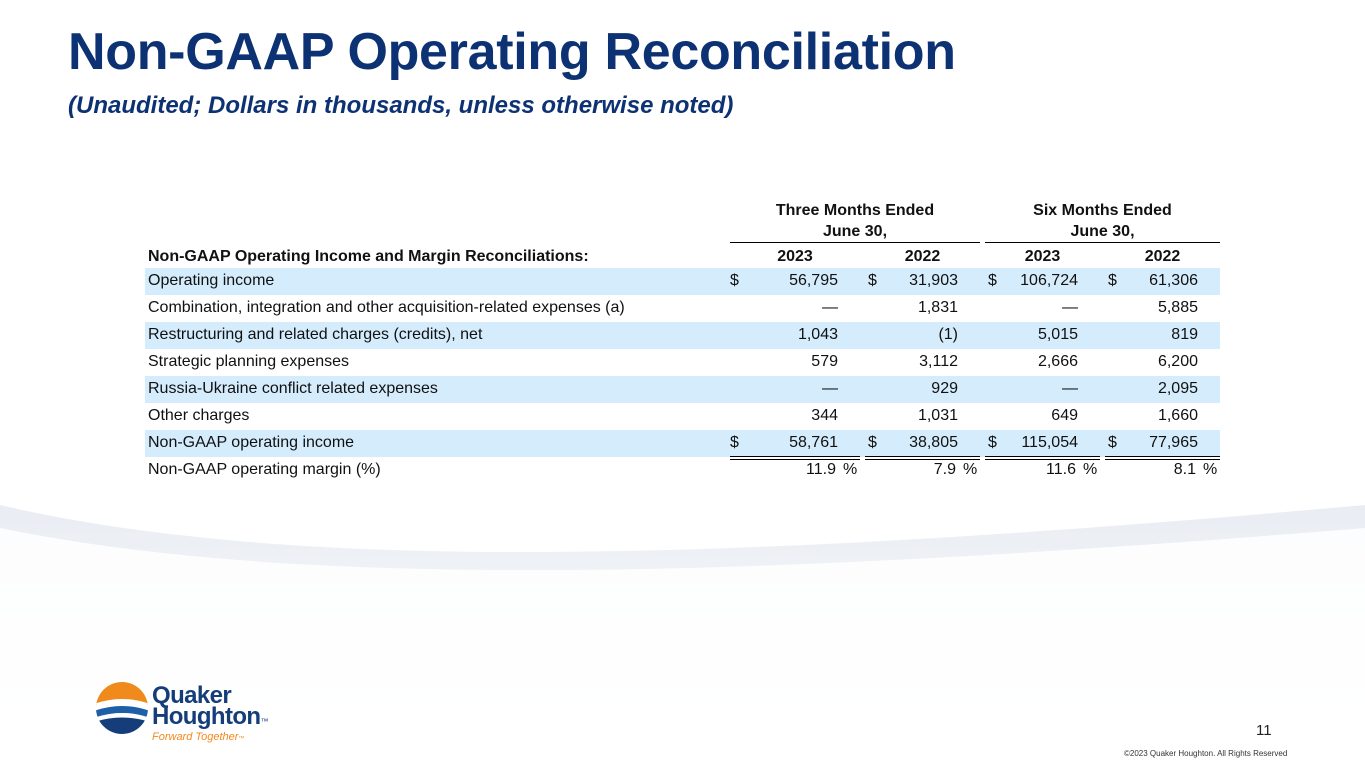  I want to click on cell-value: 5,885, so click(1177, 307).